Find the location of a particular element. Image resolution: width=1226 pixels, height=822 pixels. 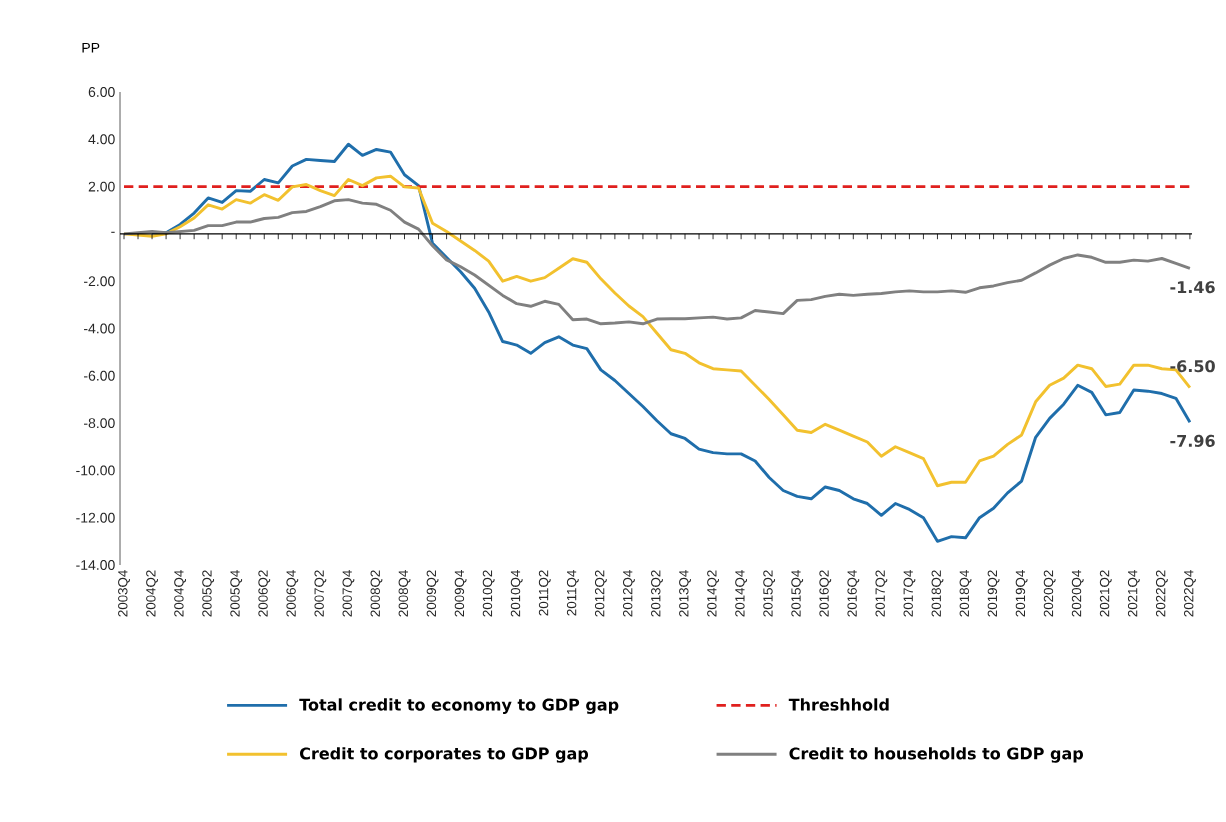

x-tick-label: 2004Q4 is located at coordinates (180, 593).